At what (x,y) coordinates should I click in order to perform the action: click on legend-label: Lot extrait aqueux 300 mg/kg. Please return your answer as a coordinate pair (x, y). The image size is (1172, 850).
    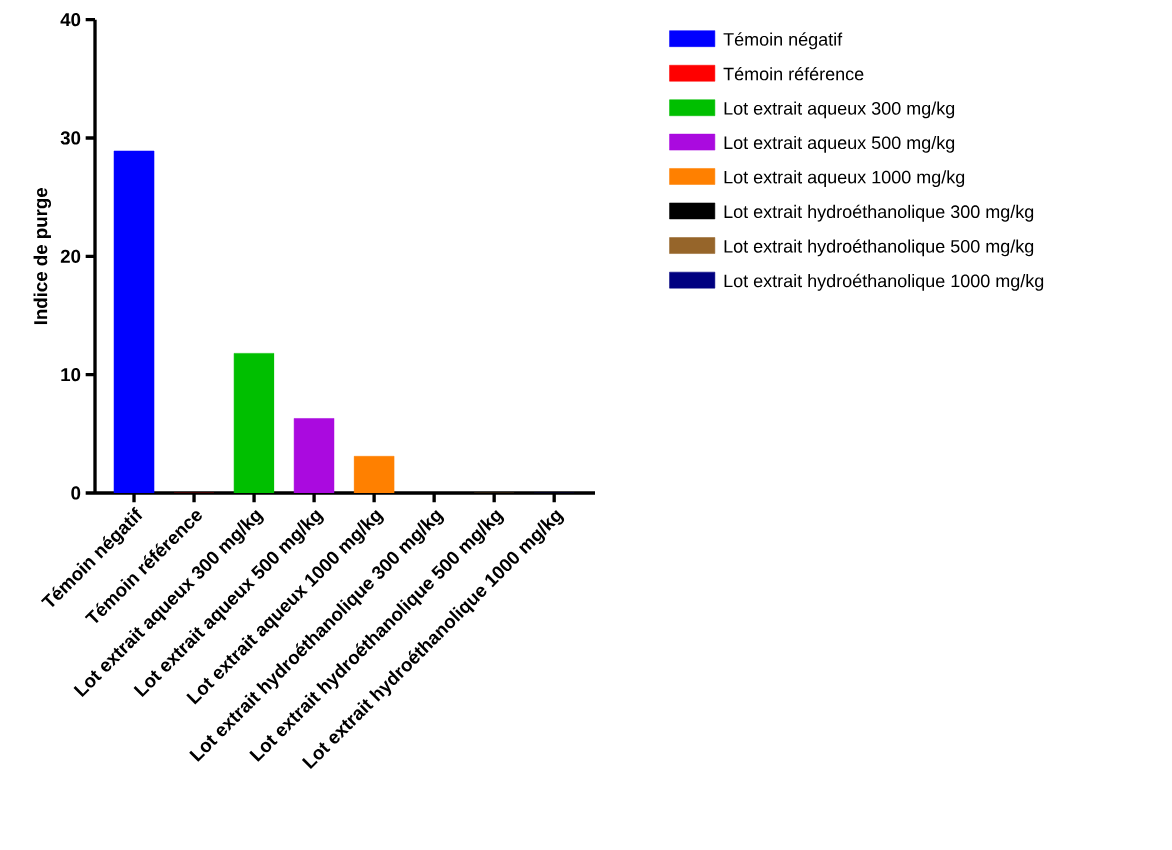
    Looking at the image, I should click on (839, 110).